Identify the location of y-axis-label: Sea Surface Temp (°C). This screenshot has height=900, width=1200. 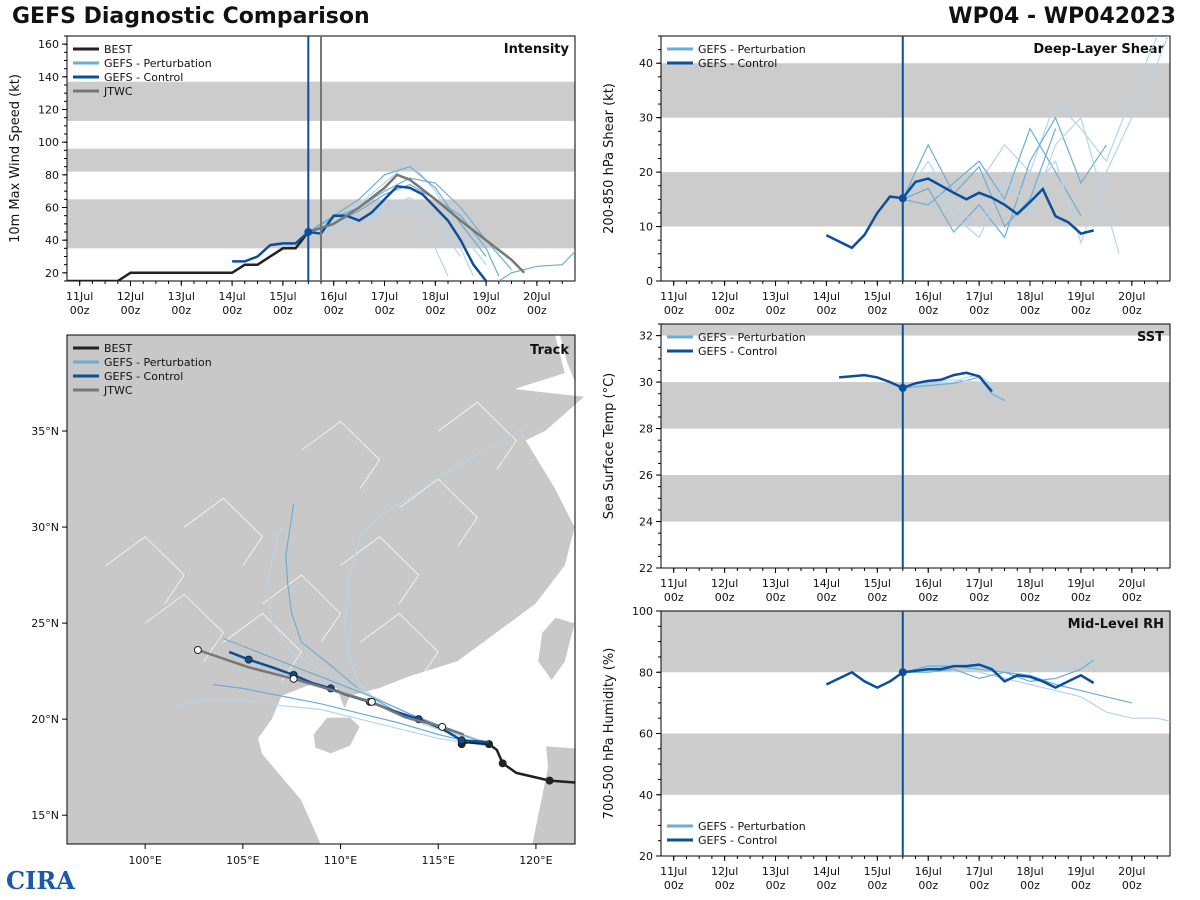
(609, 446).